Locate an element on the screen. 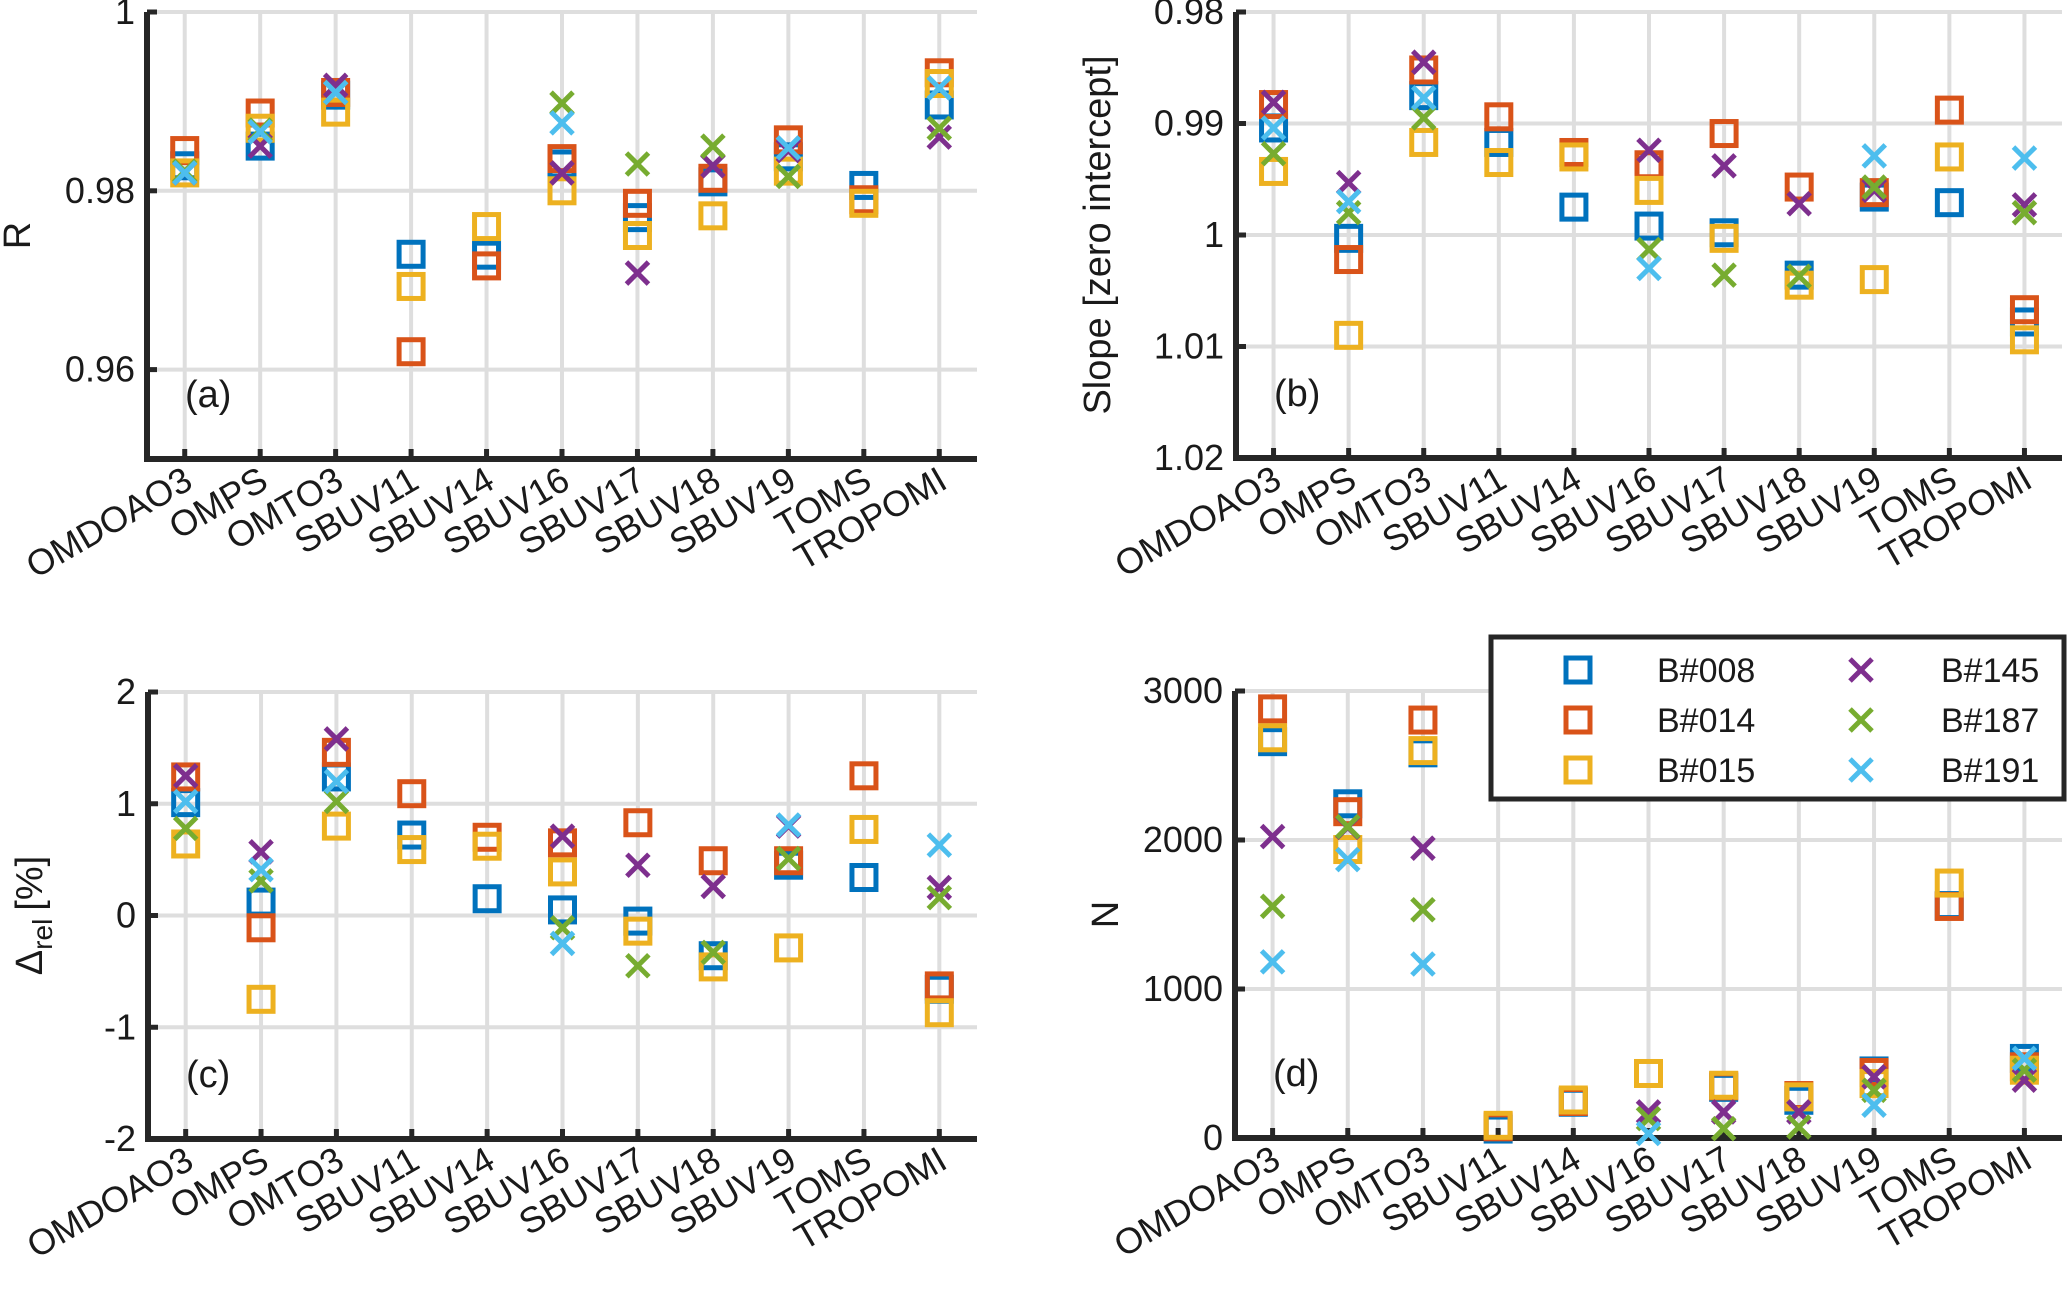 Image resolution: width=2067 pixels, height=1291 pixels. y-tick-label: 1.01 is located at coordinates (1189, 346).